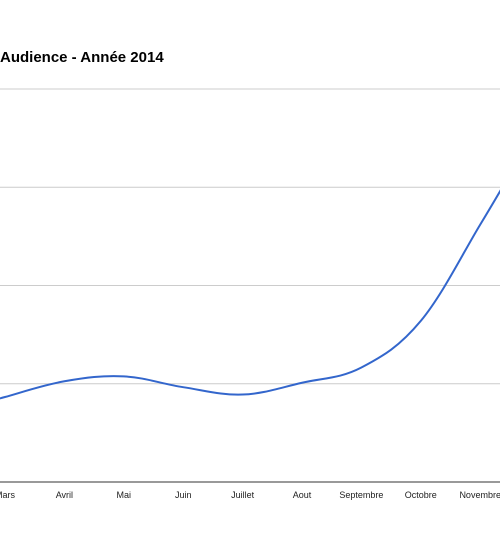 The height and width of the screenshot is (553, 500). I want to click on data-point-juin, so click(183, 387).